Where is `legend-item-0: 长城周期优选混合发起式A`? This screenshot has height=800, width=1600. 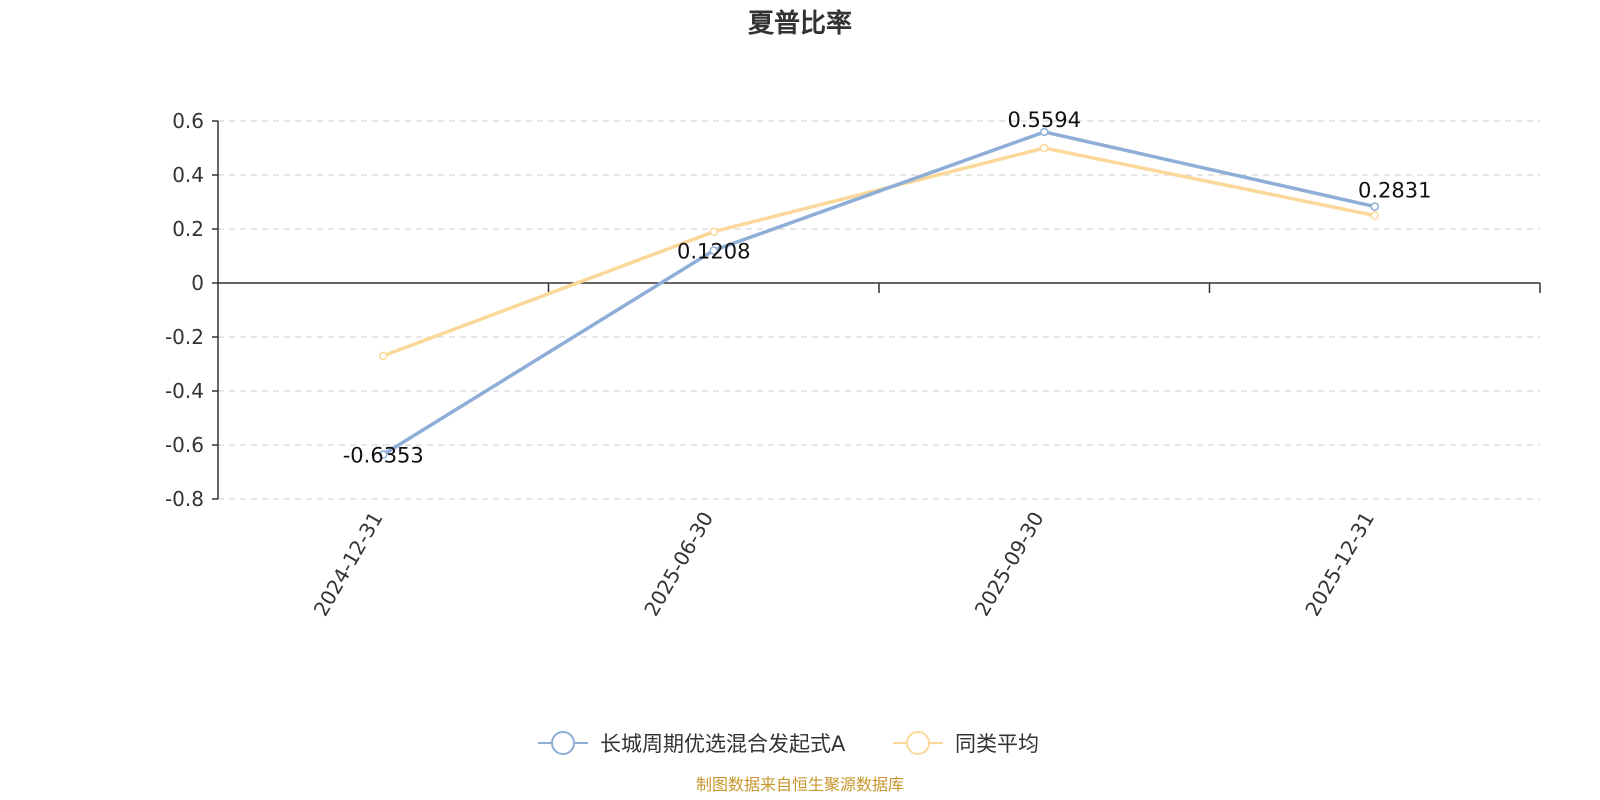 legend-item-0: 长城周期优选混合发起式A is located at coordinates (692, 743).